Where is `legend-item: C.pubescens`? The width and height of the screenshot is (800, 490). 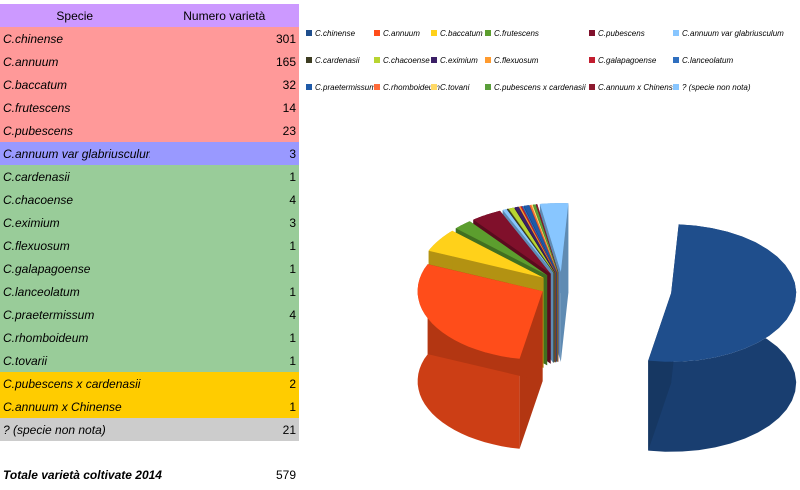
legend-item: C.pubescens is located at coordinates (617, 34).